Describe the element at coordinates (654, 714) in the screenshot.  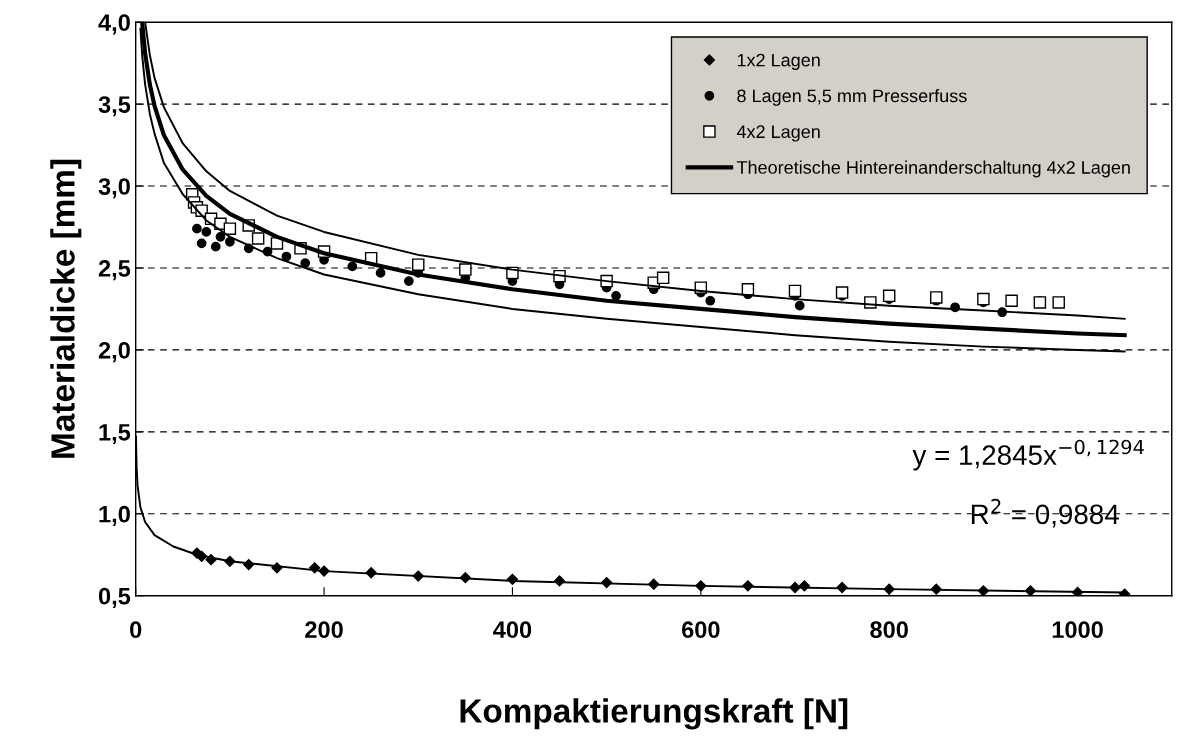
I see `x-axis-title: Kompaktierungskraft [N]` at that location.